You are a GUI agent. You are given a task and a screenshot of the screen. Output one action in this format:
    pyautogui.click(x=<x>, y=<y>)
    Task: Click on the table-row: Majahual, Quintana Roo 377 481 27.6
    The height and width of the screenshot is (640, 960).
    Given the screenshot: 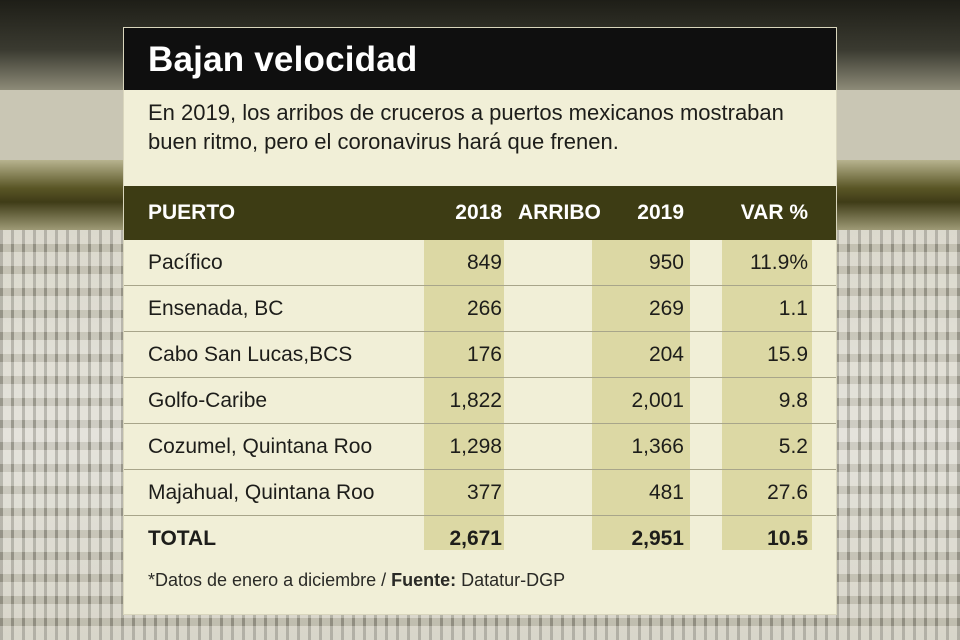 What is the action you would take?
    pyautogui.click(x=480, y=493)
    